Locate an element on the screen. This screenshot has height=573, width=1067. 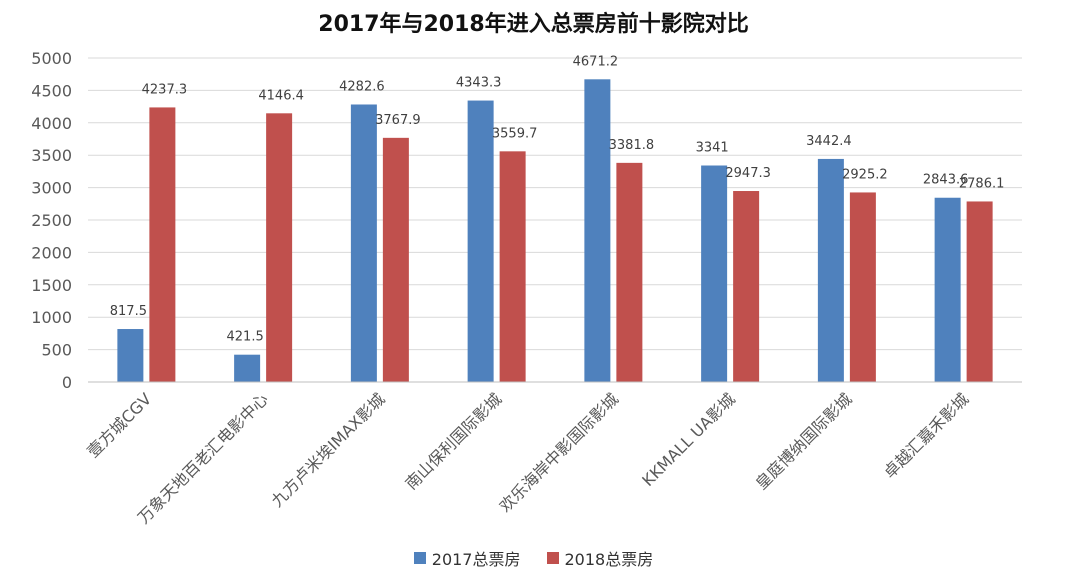
y-tick-label: 3000 is located at coordinates (51, 188).